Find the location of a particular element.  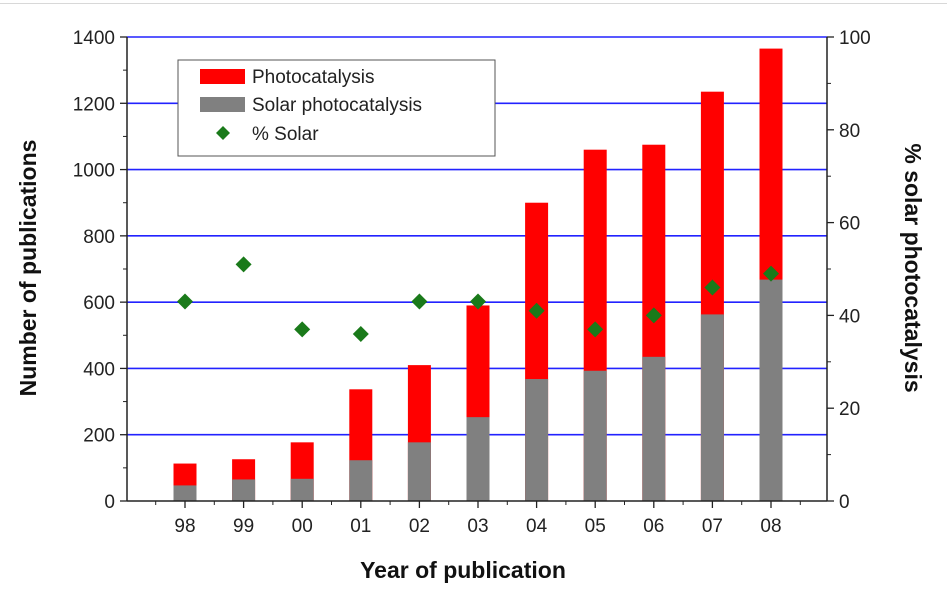

y2-tick-label: 40 is located at coordinates (849, 316).